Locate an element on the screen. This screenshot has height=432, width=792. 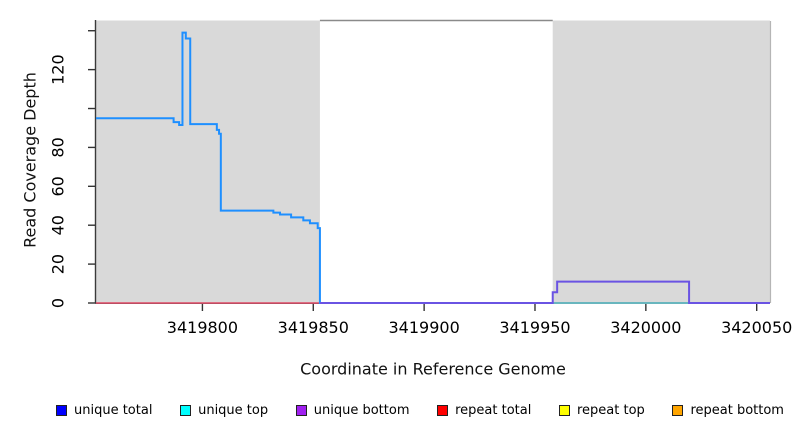
x-tick-label: 3419850 is located at coordinates (313, 327).